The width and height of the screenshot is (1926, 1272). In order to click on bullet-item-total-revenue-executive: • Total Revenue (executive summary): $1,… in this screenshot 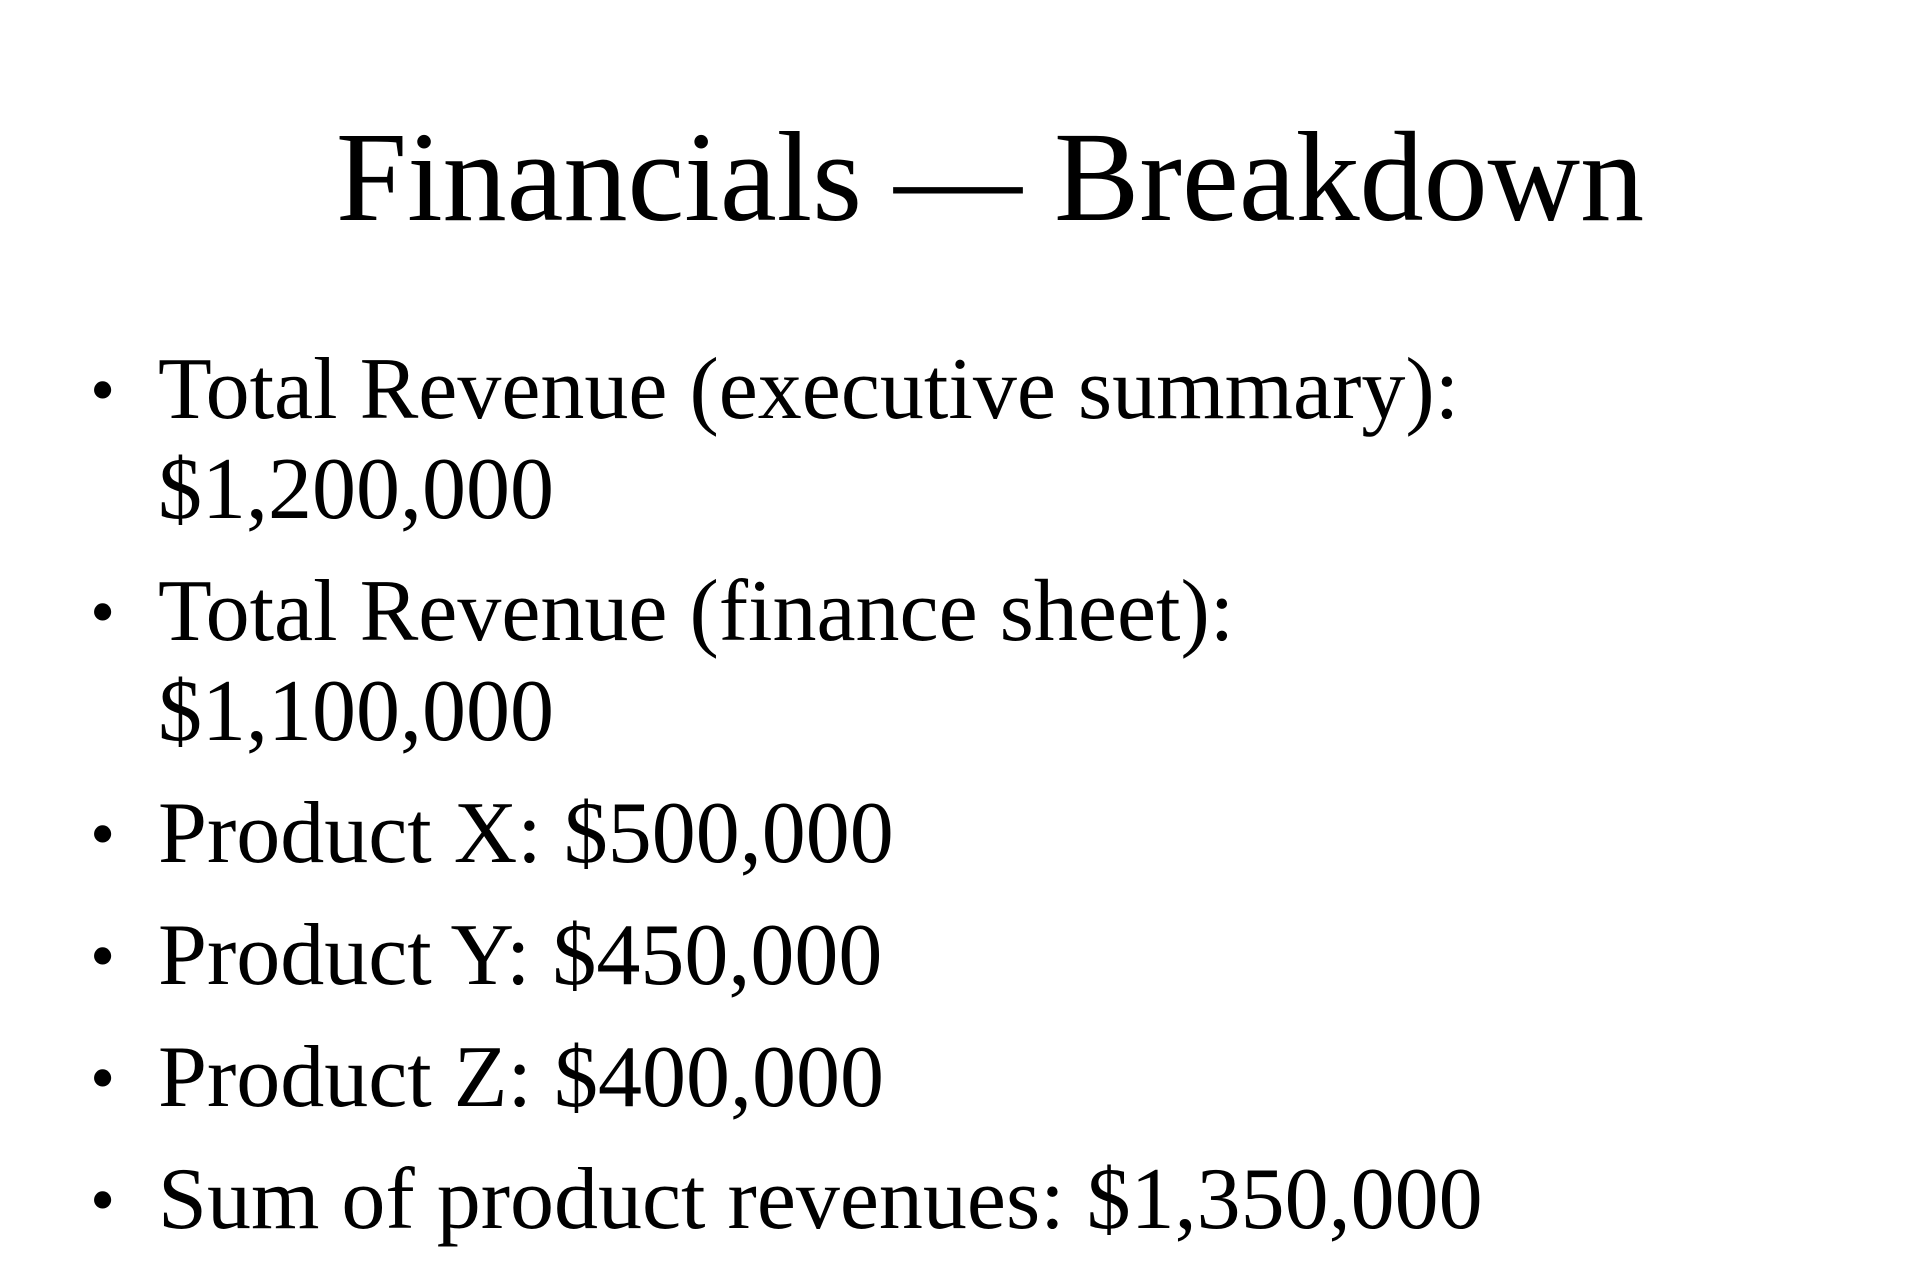, I will do `click(940, 440)`.